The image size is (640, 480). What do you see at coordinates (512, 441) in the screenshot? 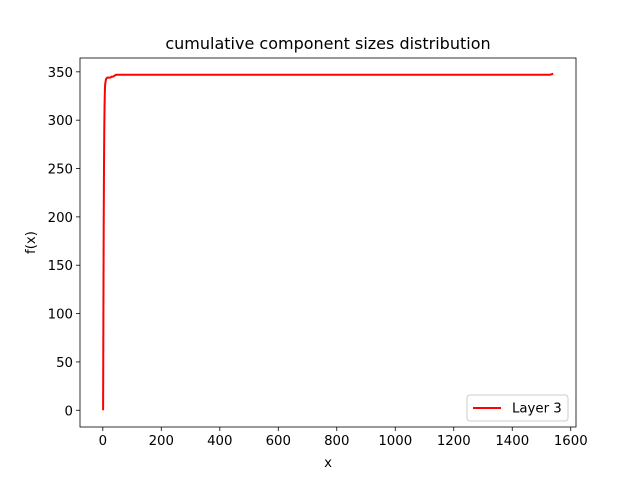
I see `x-tick-label: 1400` at bounding box center [512, 441].